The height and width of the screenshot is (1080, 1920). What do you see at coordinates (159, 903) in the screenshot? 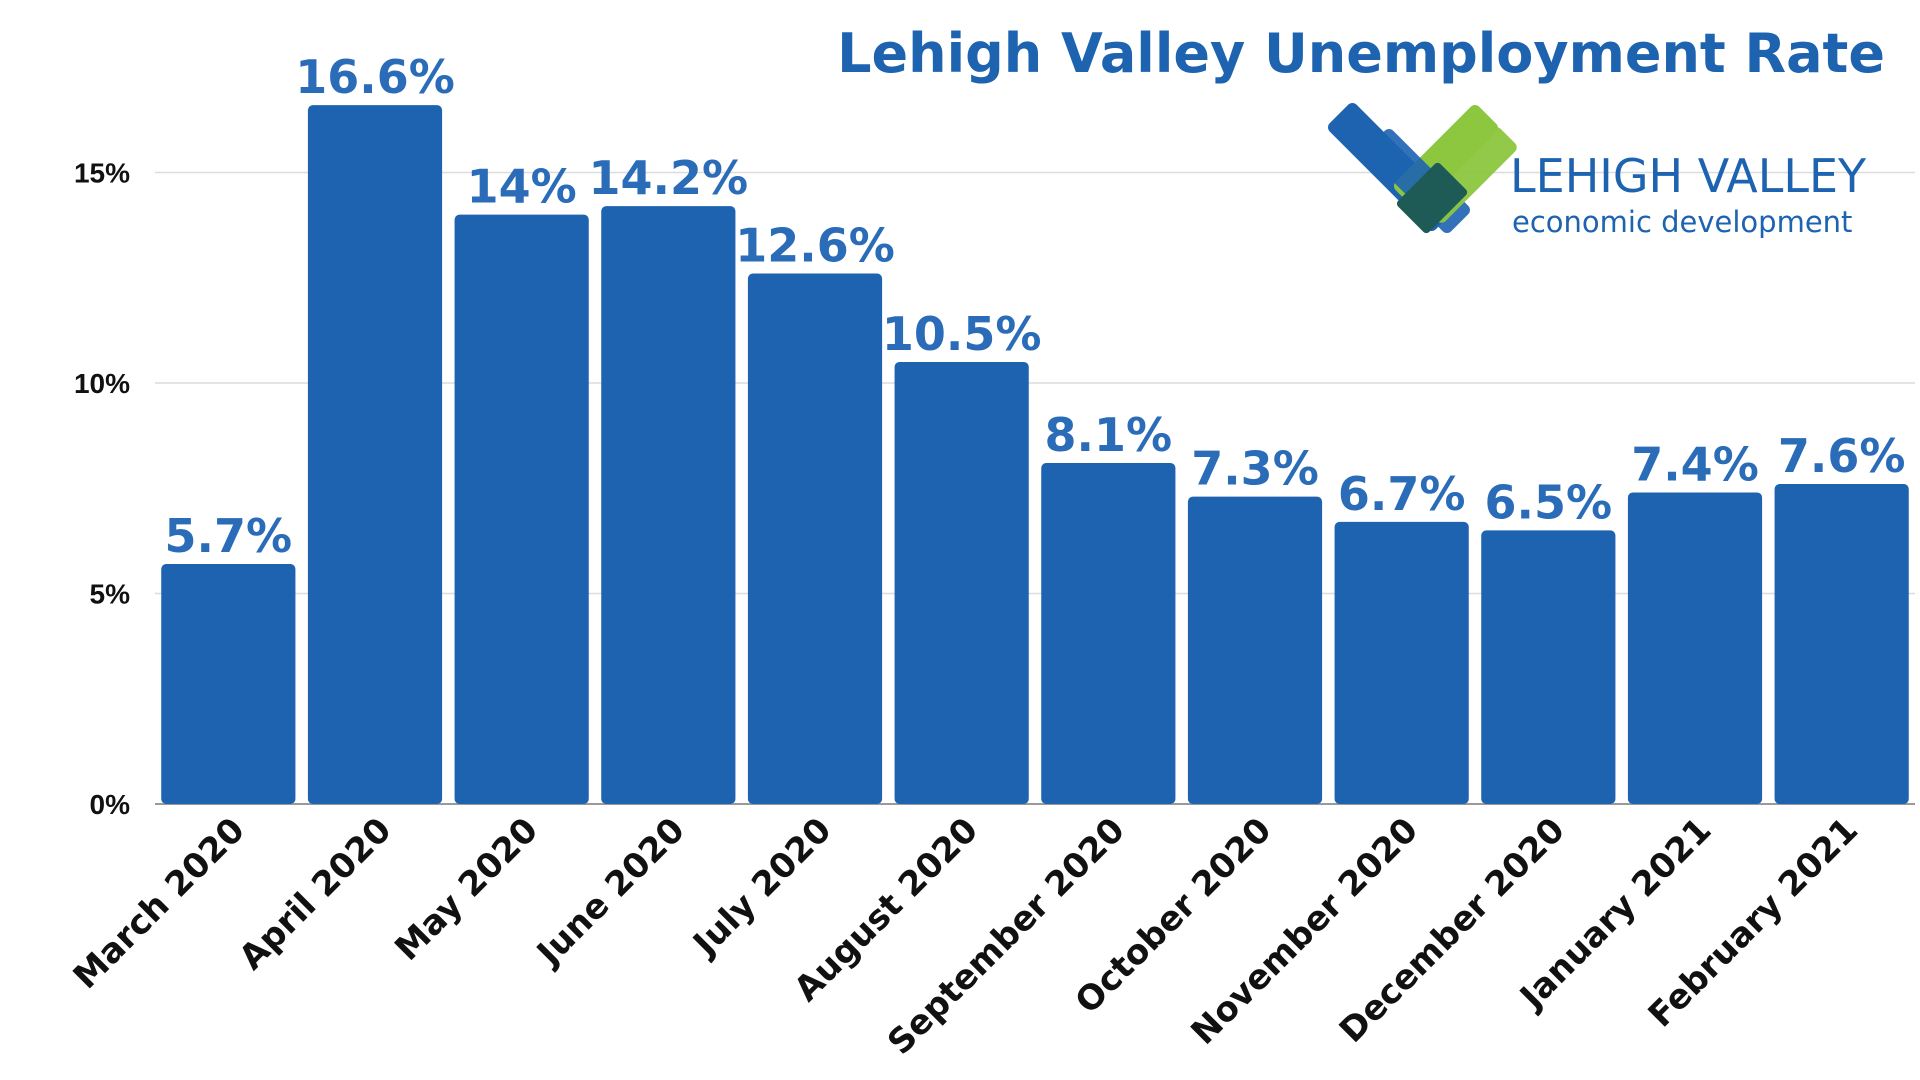
I see `x-tick-label: March 2020` at bounding box center [159, 903].